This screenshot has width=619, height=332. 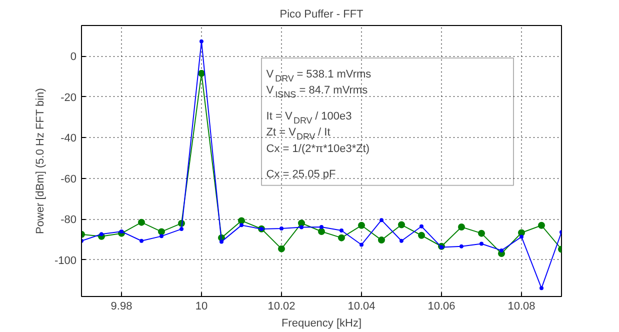 I want to click on y-tick-label: 0, so click(x=73, y=57).